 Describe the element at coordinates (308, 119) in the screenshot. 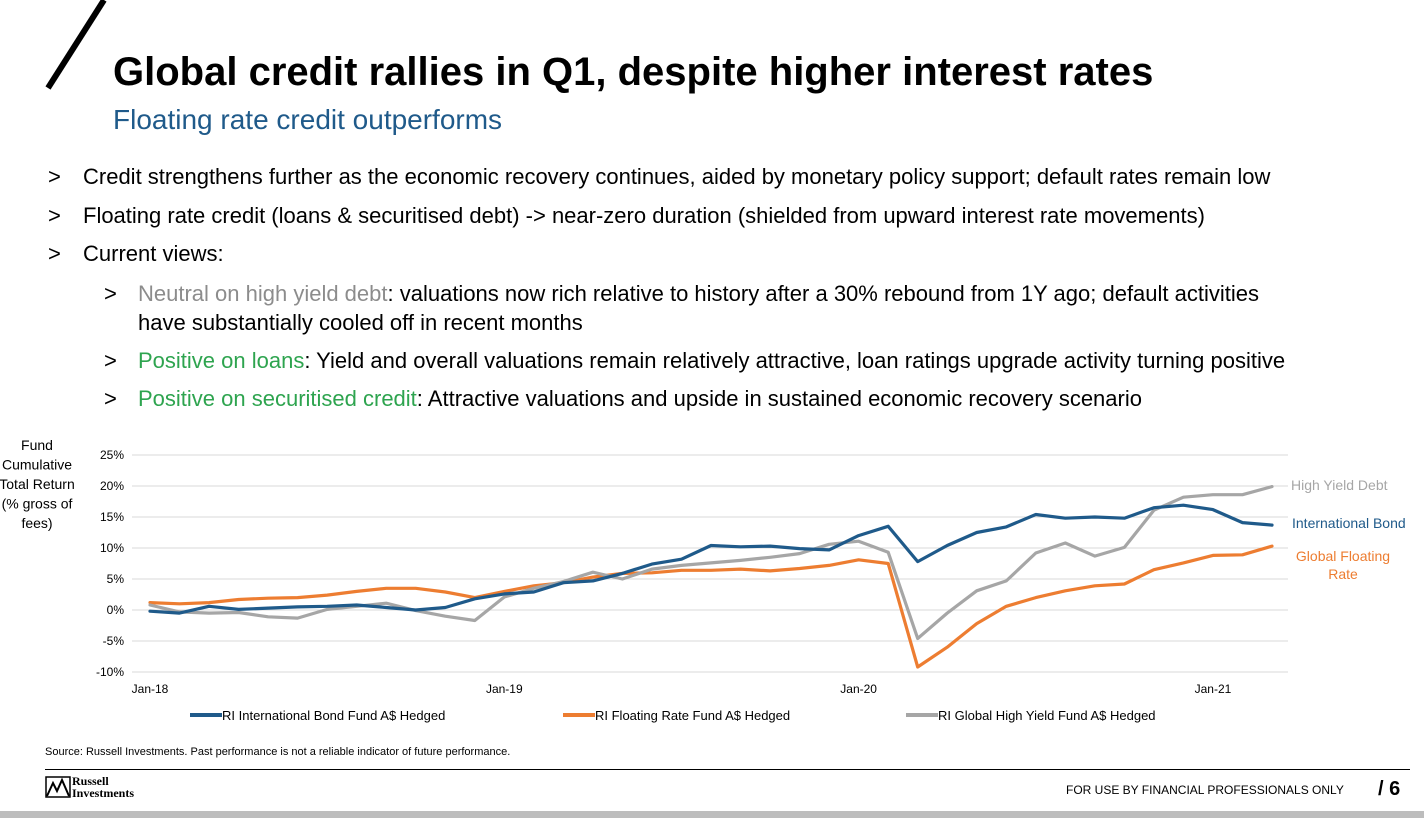

I see `page-subtitle: Floating rate credit outperforms` at that location.